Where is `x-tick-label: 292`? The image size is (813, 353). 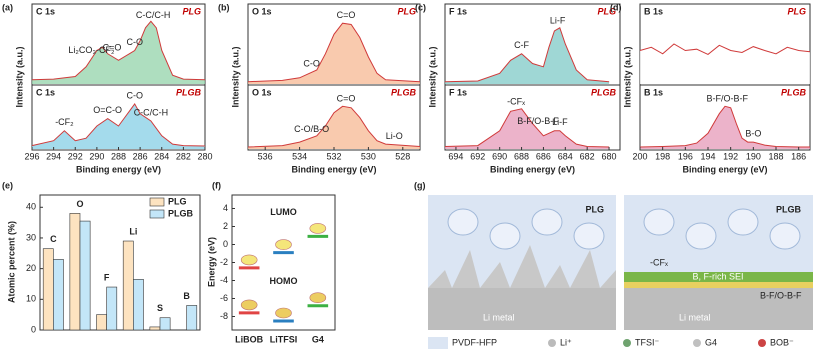
x-tick-label: 292 is located at coordinates (75, 156).